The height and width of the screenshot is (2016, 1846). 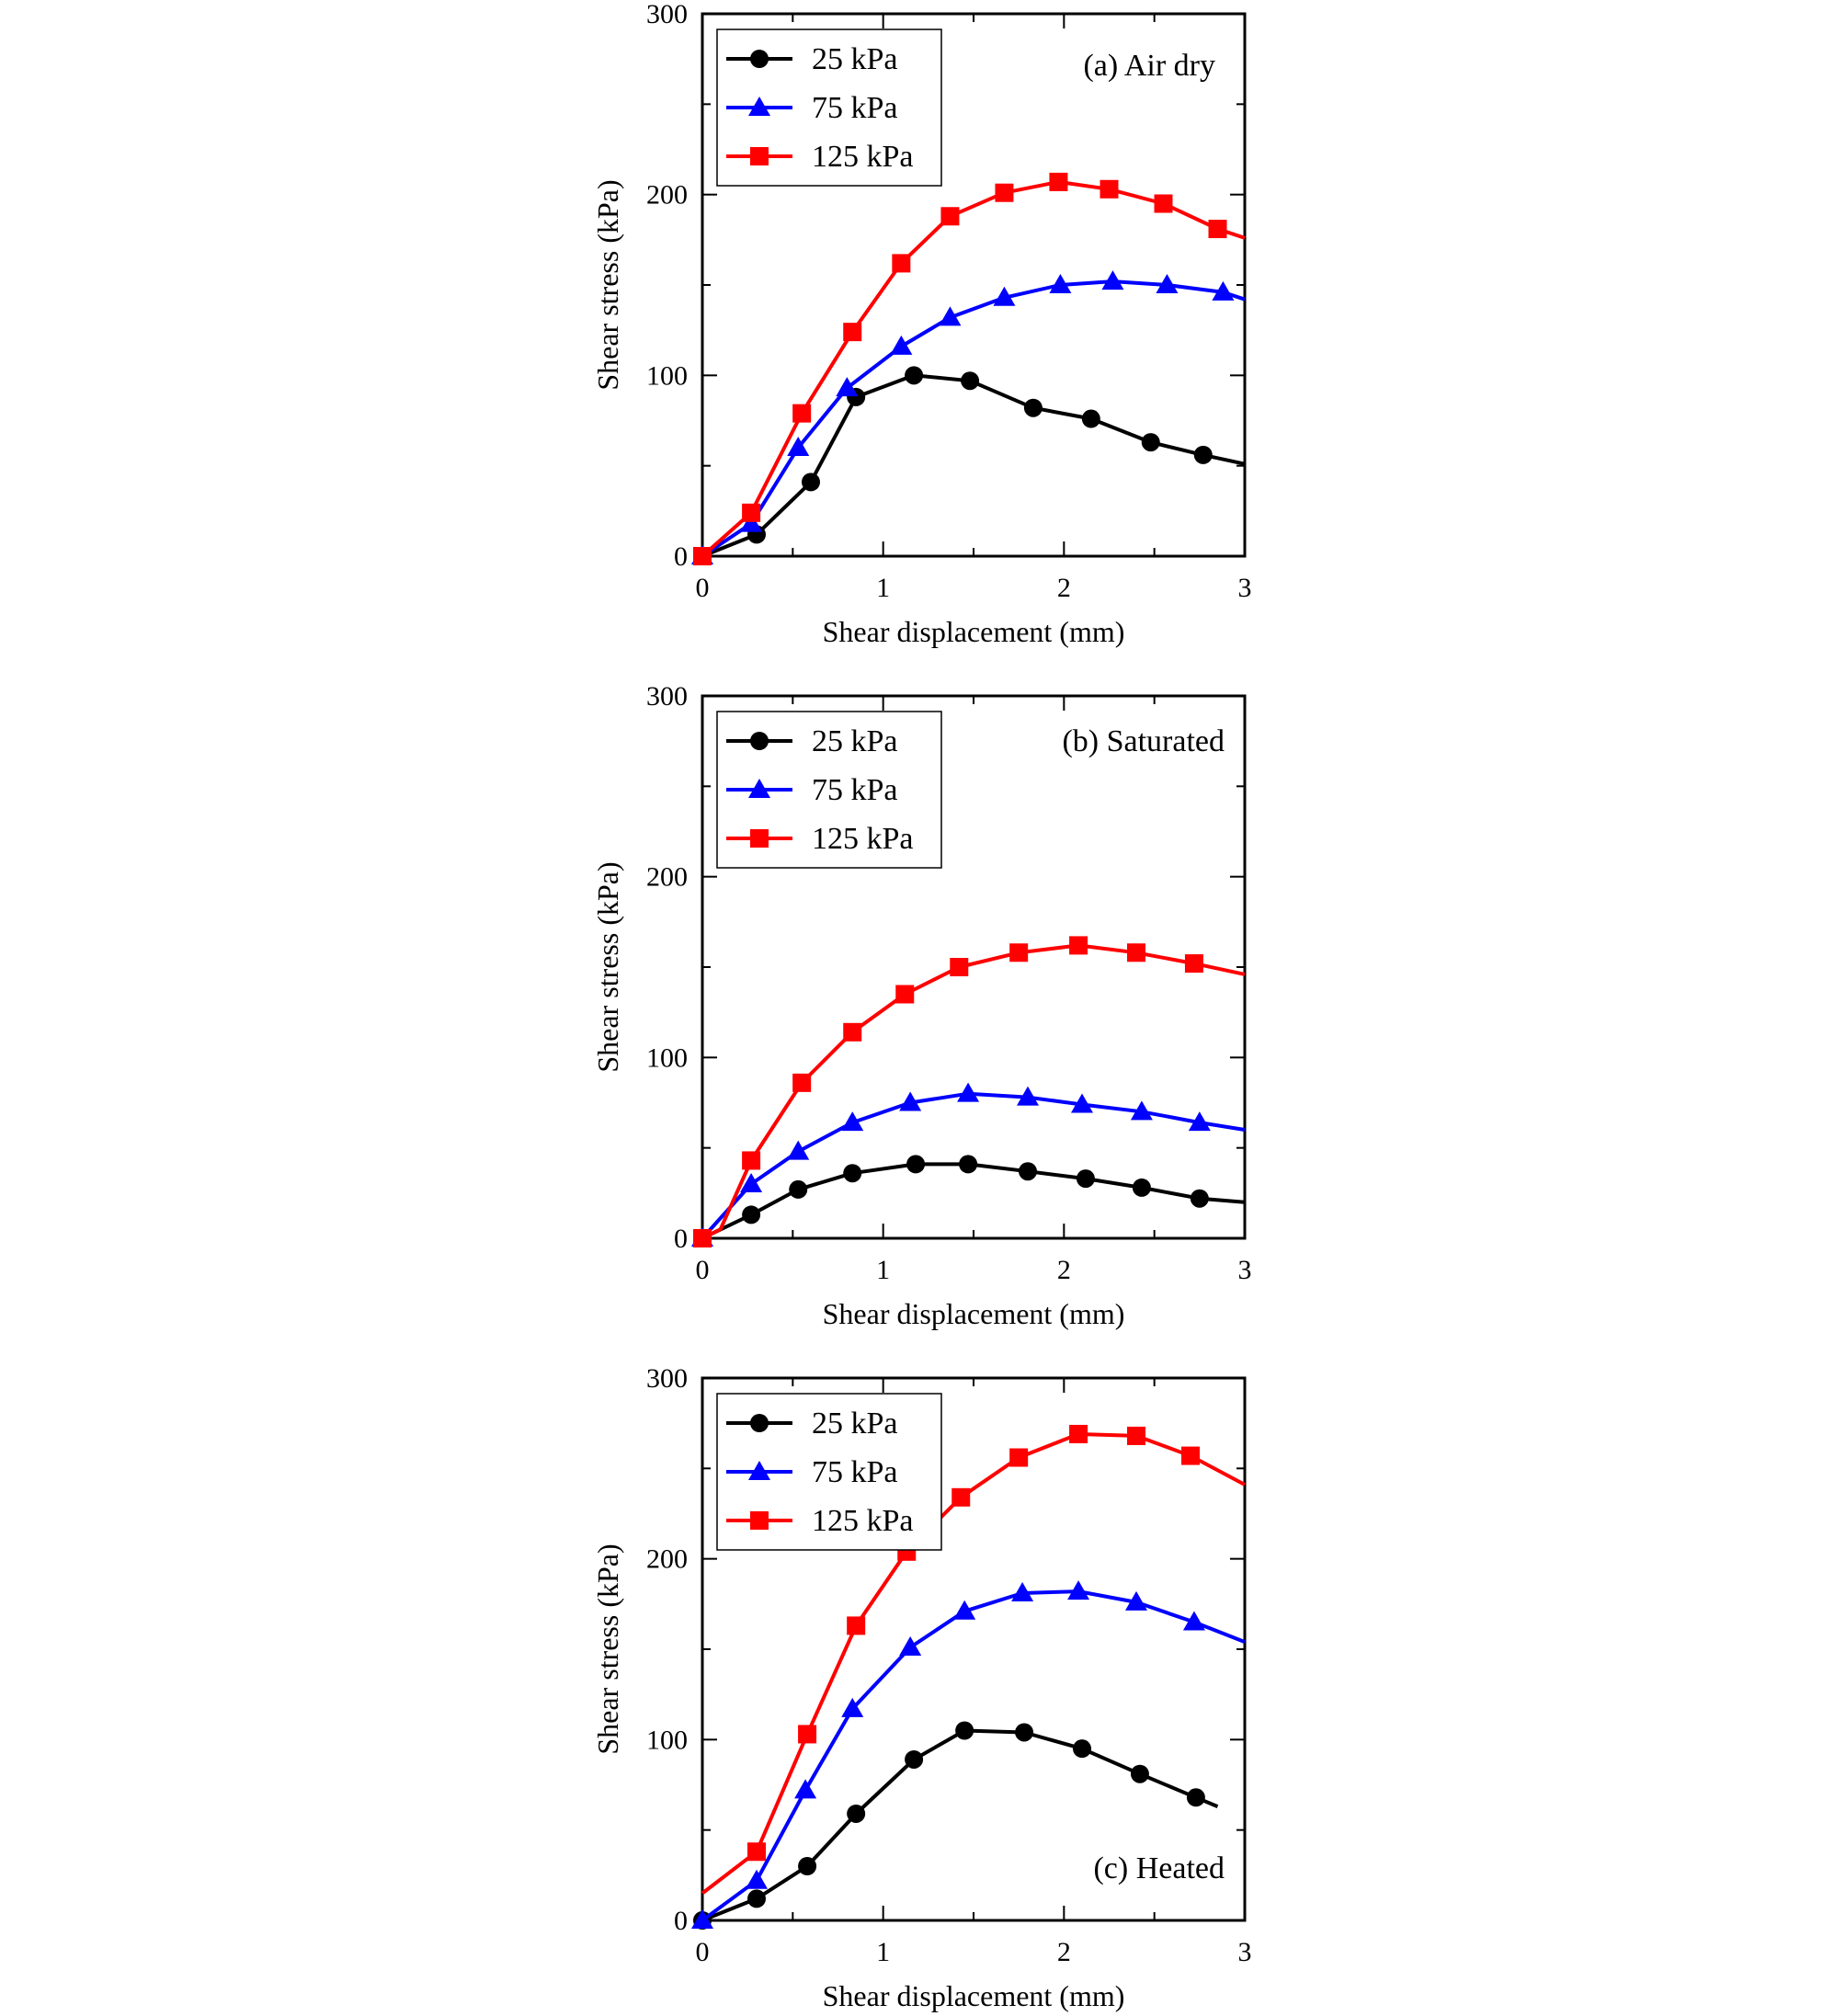 What do you see at coordinates (855, 790) in the screenshot?
I see `legend-label: 75 kPa` at bounding box center [855, 790].